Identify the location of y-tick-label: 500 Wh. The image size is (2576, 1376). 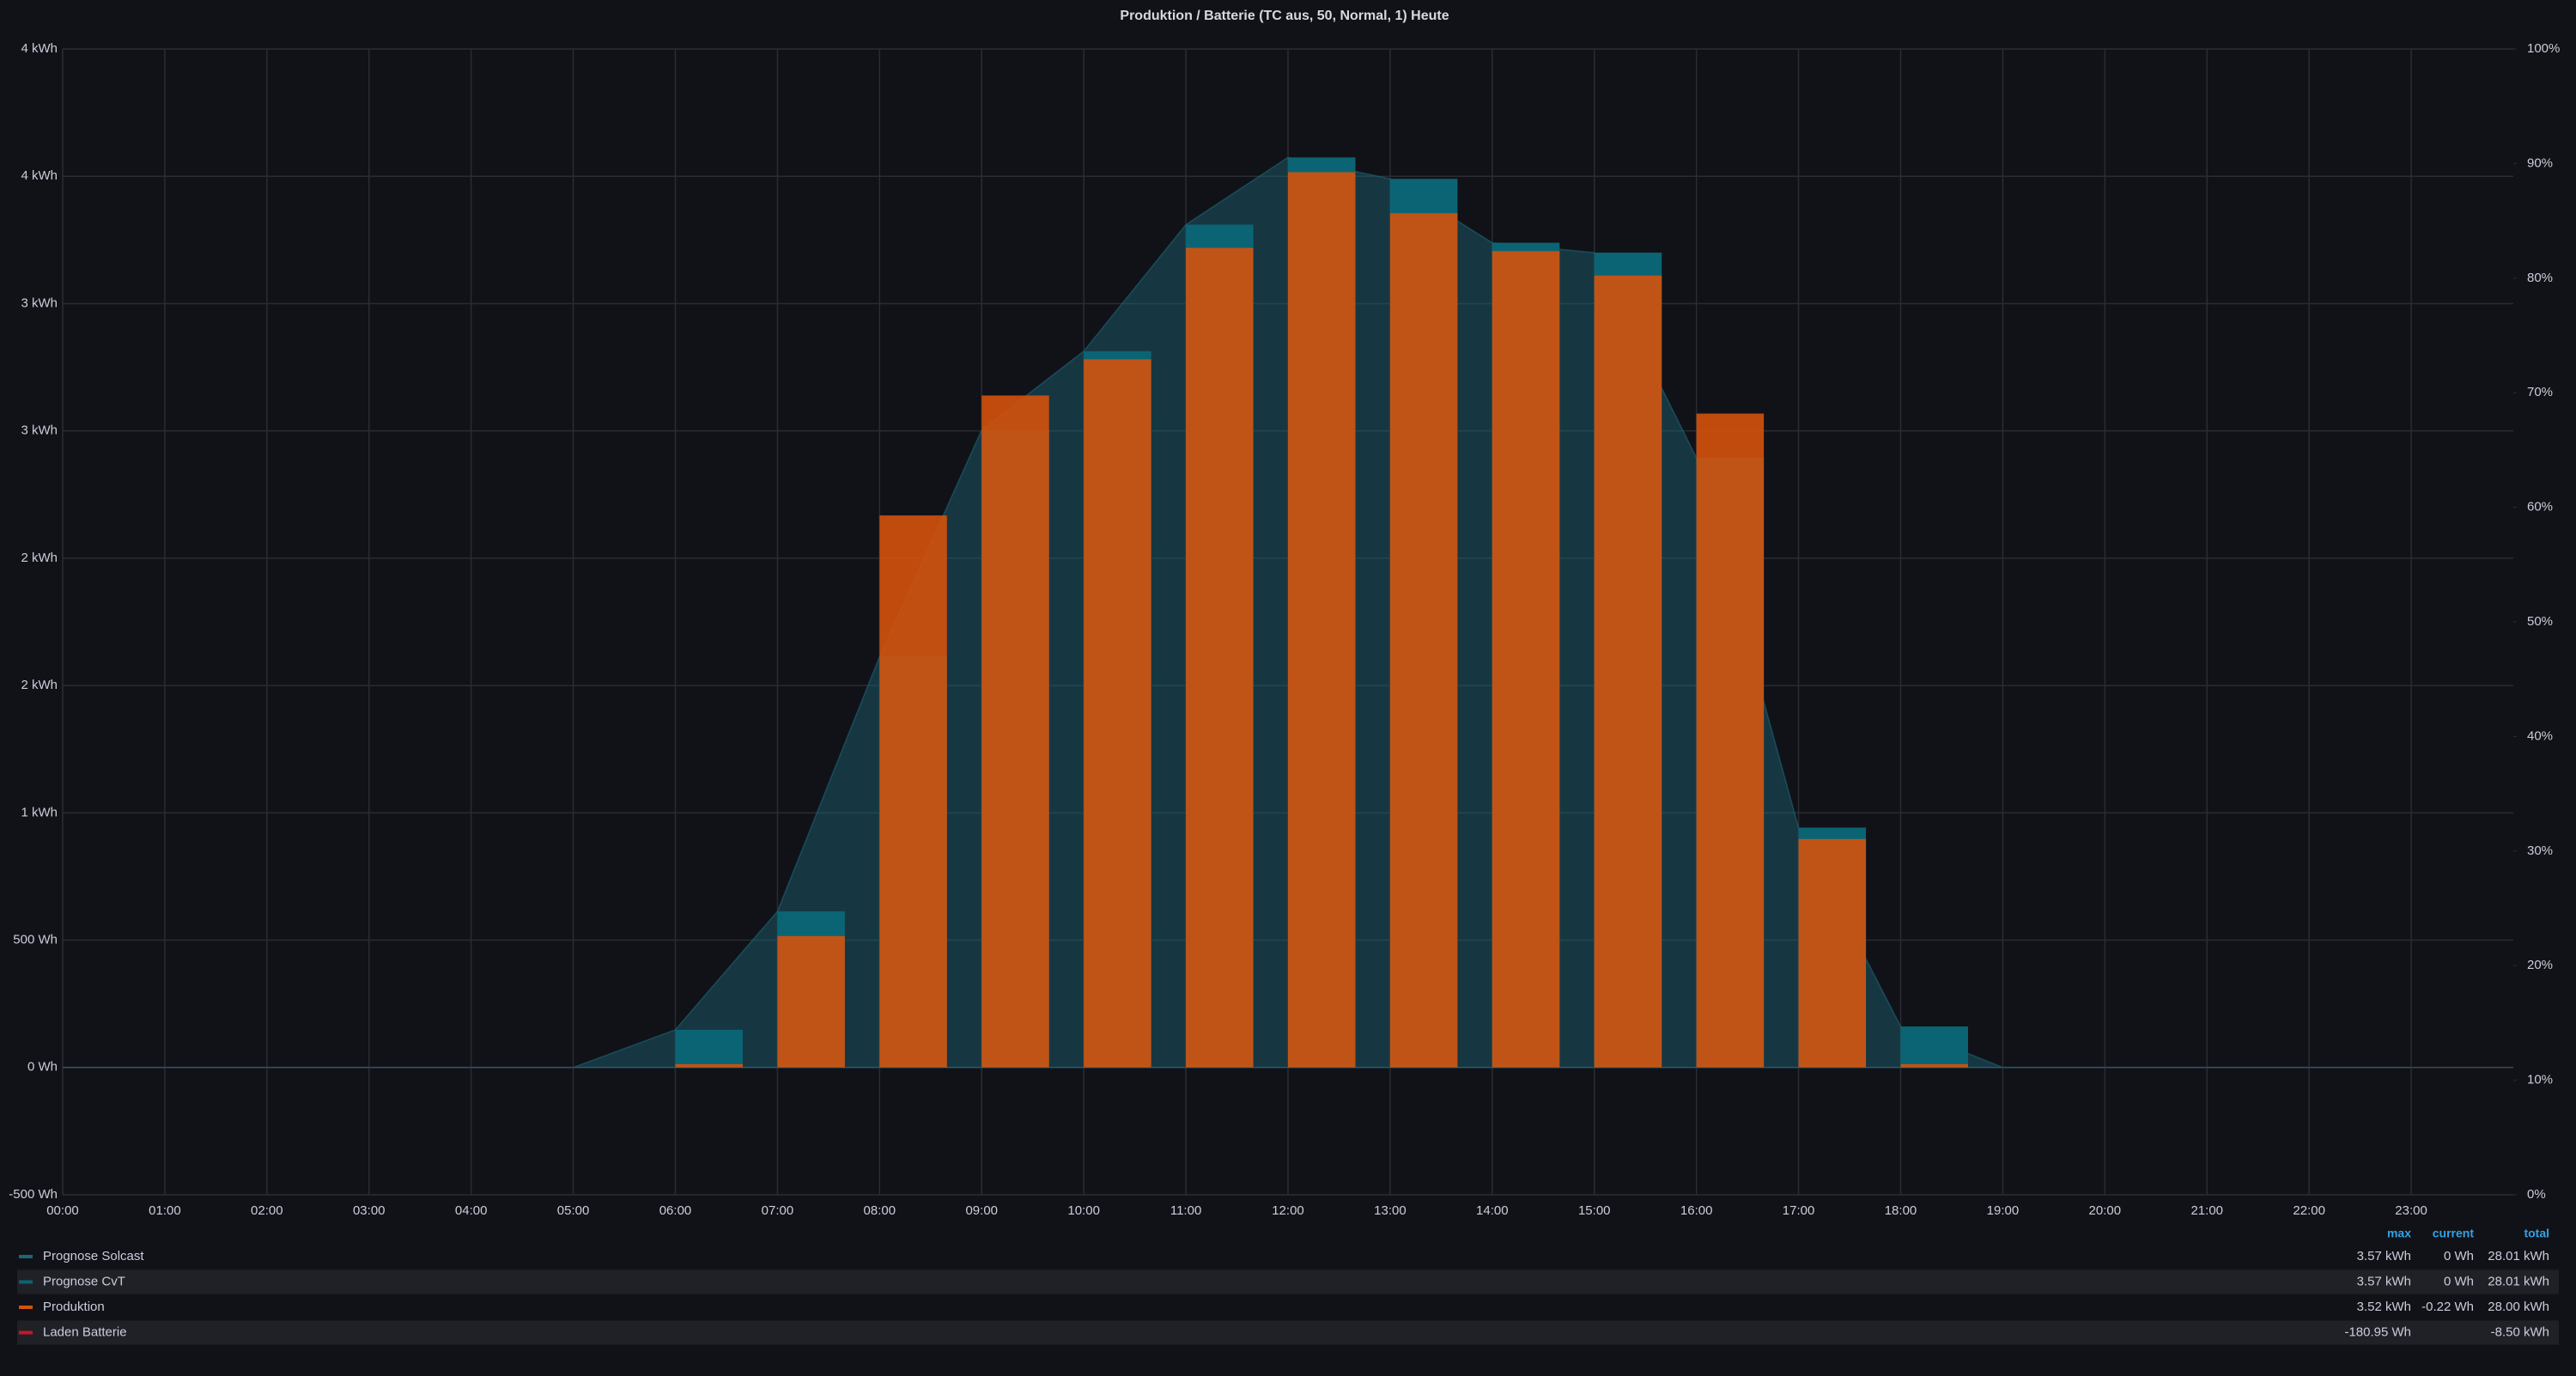
(36, 940).